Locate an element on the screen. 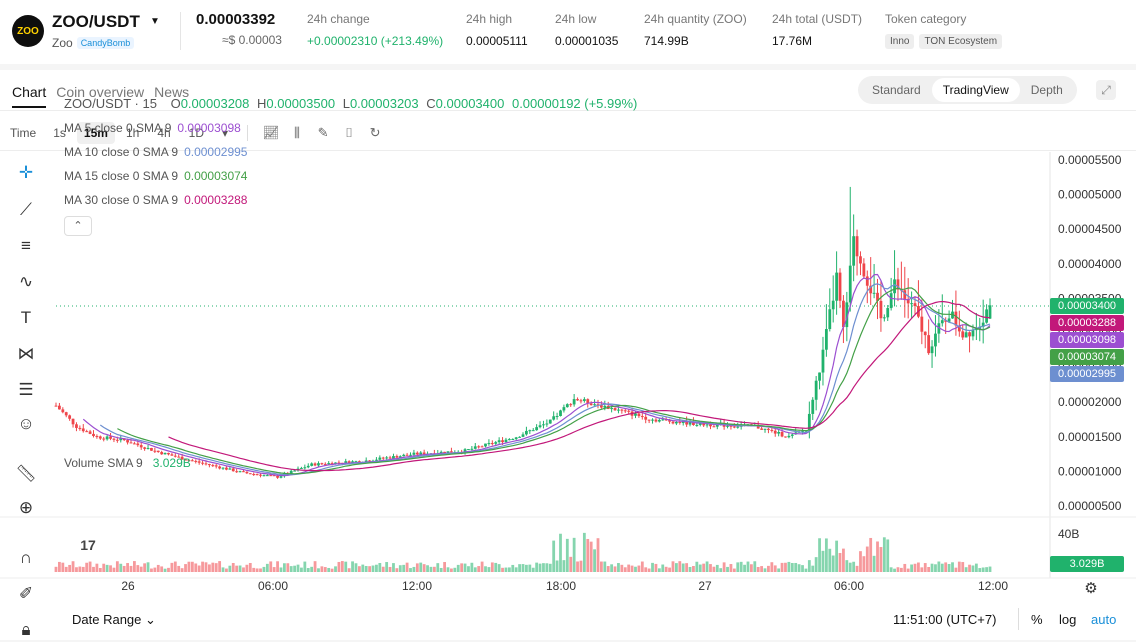 The width and height of the screenshot is (1136, 642). time-axis-label: 12:00 is located at coordinates (993, 586).